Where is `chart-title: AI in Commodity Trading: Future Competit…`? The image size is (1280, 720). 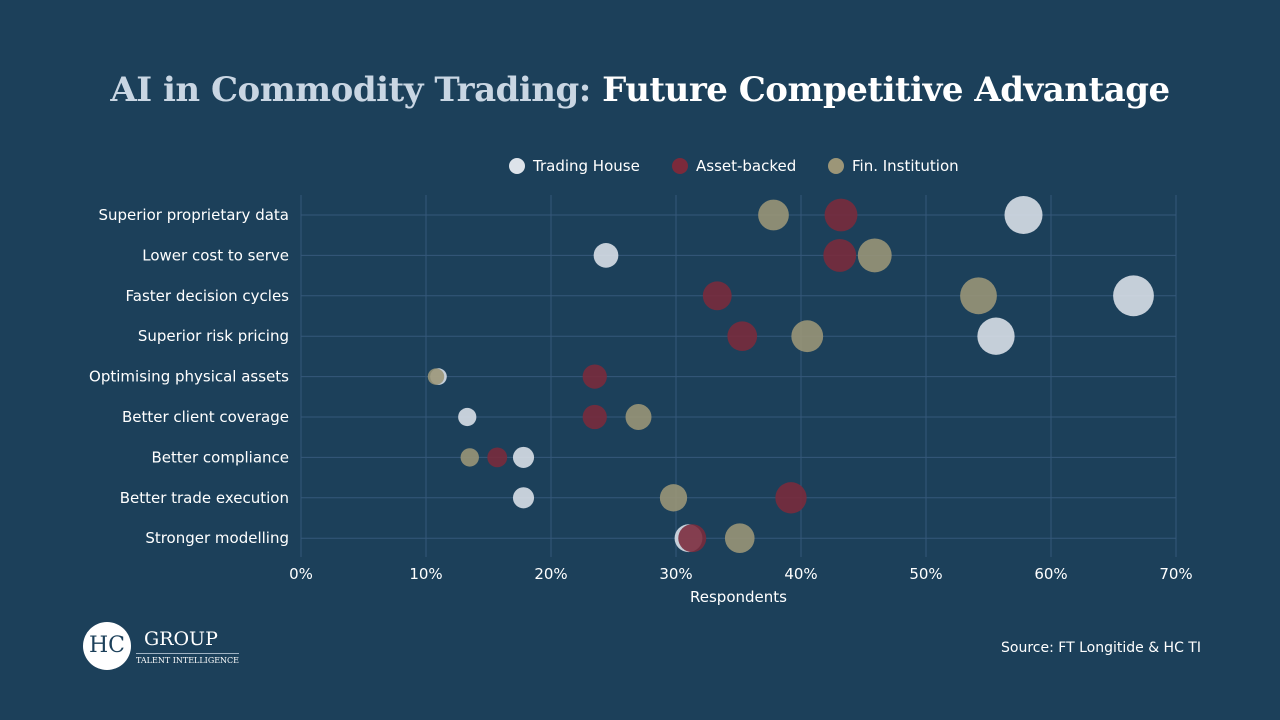 chart-title: AI in Commodity Trading: Future Competit… is located at coordinates (640, 90).